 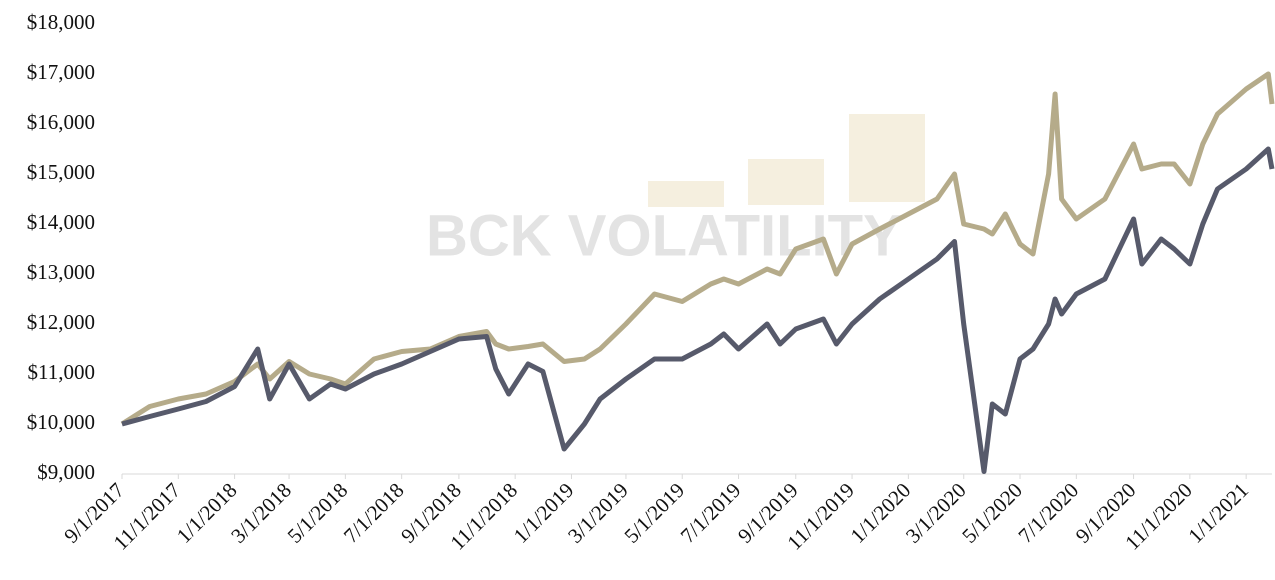 I want to click on y-tick-label: $13,000, so click(x=61, y=272).